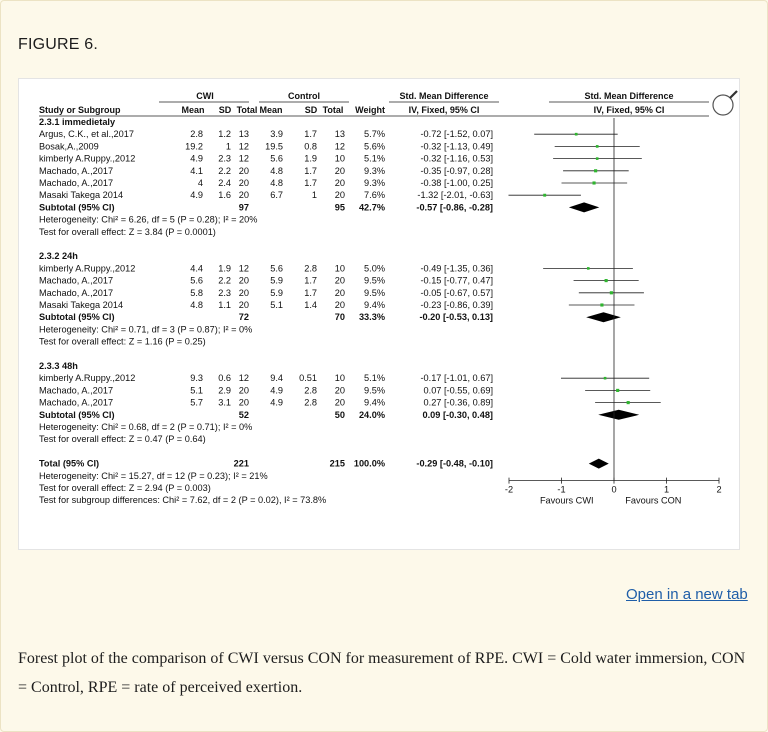 Image resolution: width=768 pixels, height=732 pixels. I want to click on control-mean: 4.8, so click(276, 183).